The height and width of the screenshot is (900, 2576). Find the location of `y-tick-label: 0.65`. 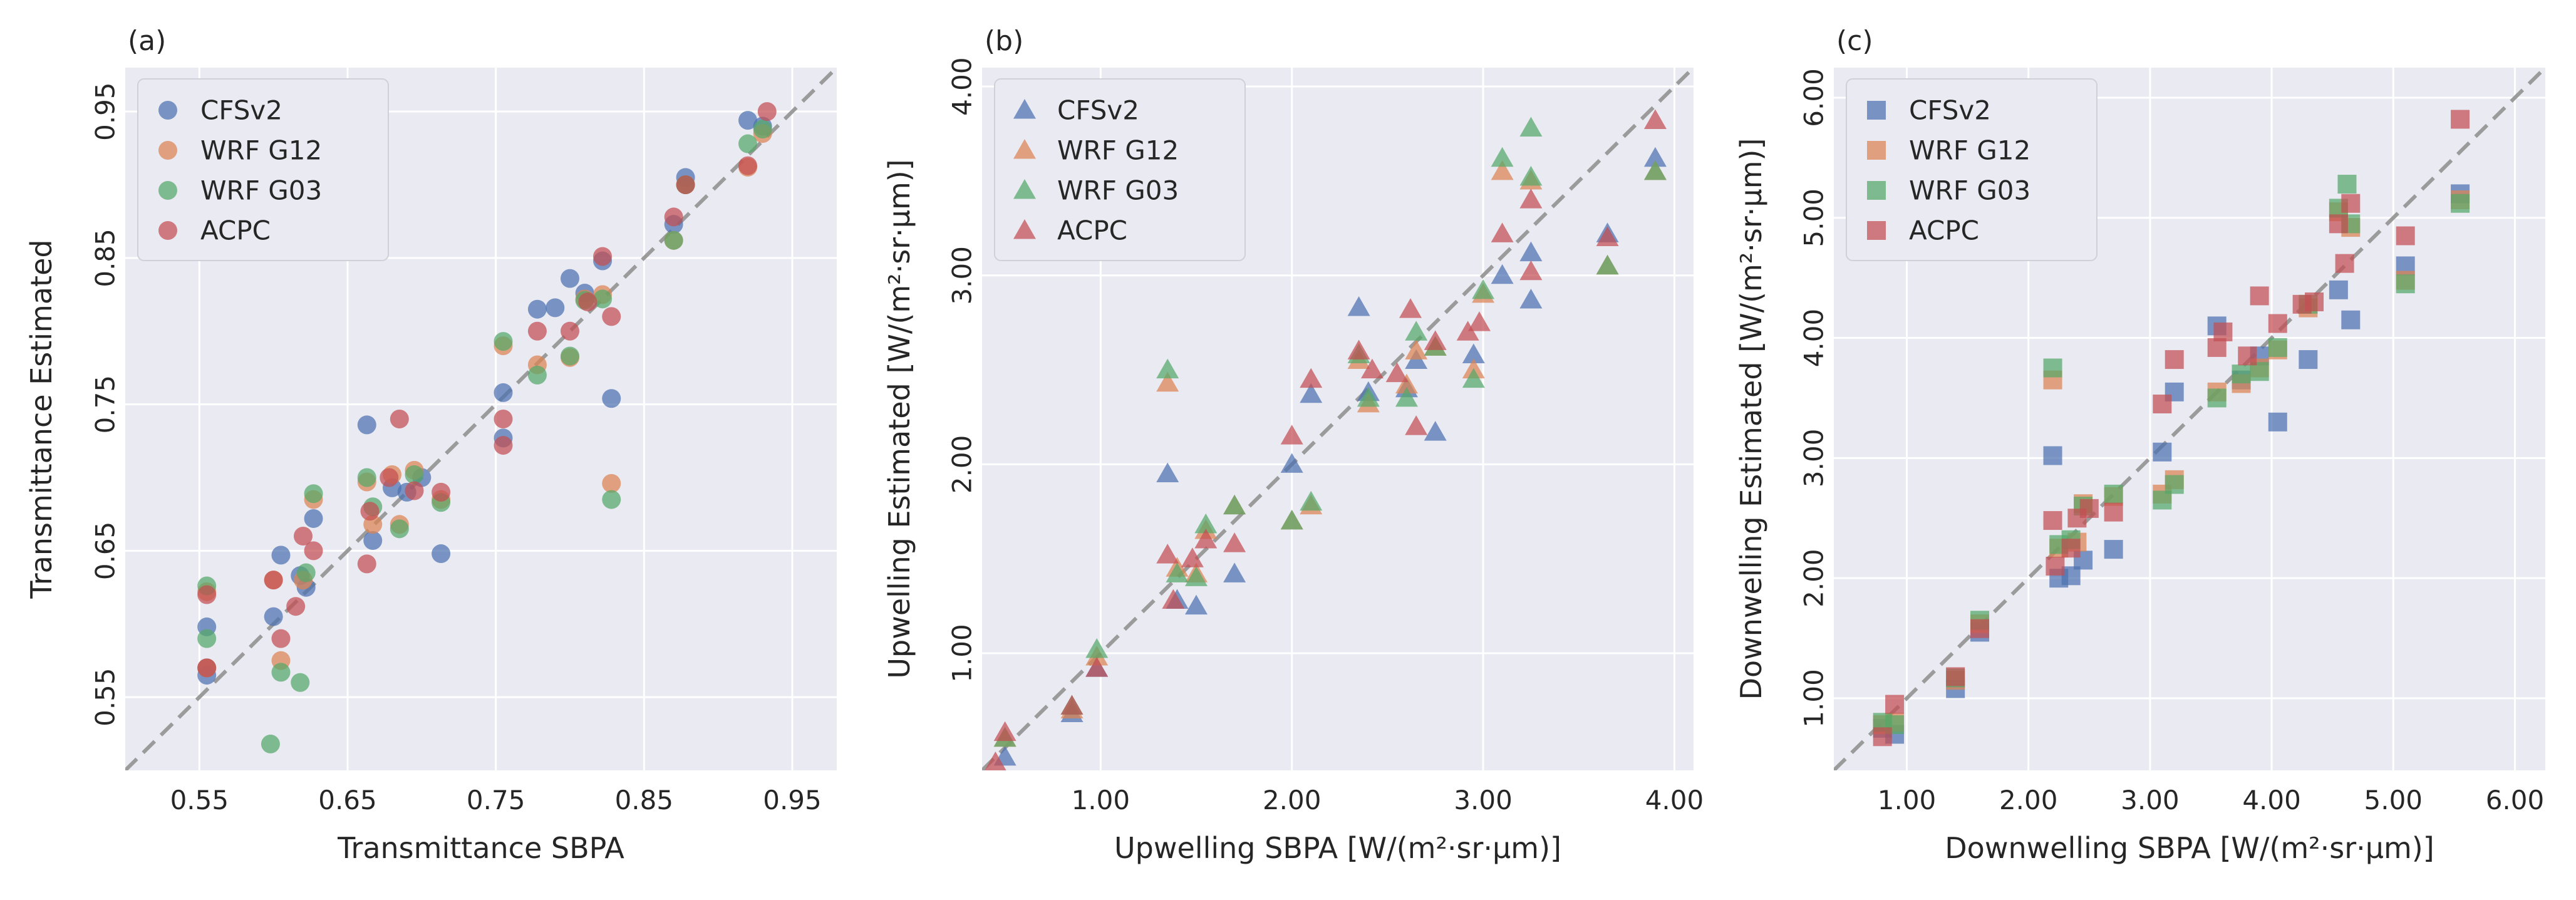

y-tick-label: 0.65 is located at coordinates (105, 551).